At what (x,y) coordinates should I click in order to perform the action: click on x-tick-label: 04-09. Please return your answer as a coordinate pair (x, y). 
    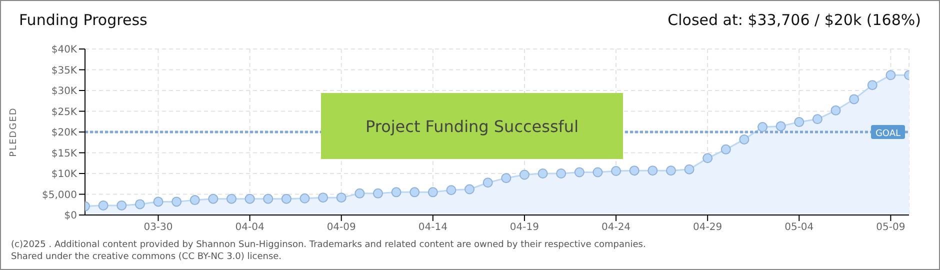
    Looking at the image, I should click on (341, 228).